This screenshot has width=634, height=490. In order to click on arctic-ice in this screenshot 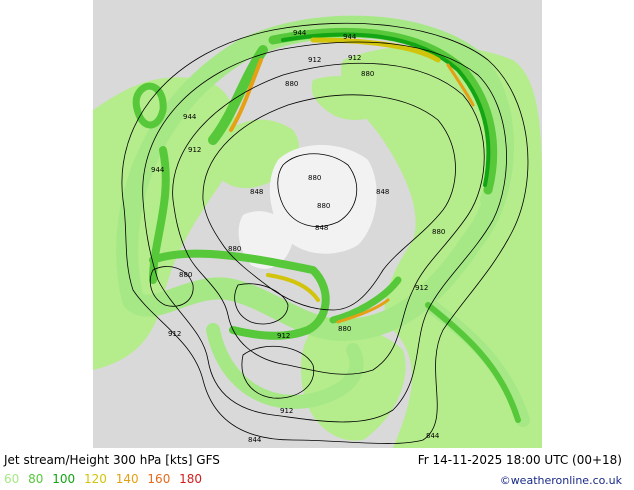, I will do `click(323, 199)`.